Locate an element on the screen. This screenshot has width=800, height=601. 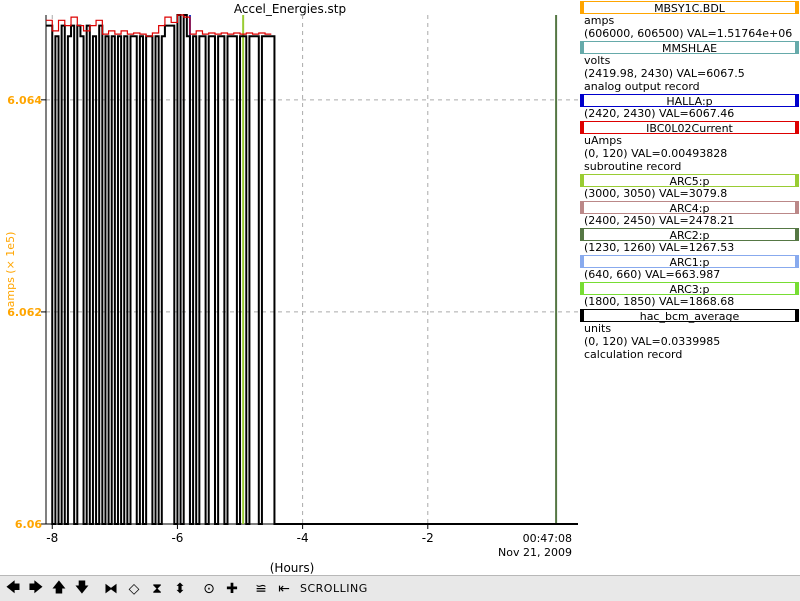
legend-entry-detail: calculation record is located at coordinates (633, 354).